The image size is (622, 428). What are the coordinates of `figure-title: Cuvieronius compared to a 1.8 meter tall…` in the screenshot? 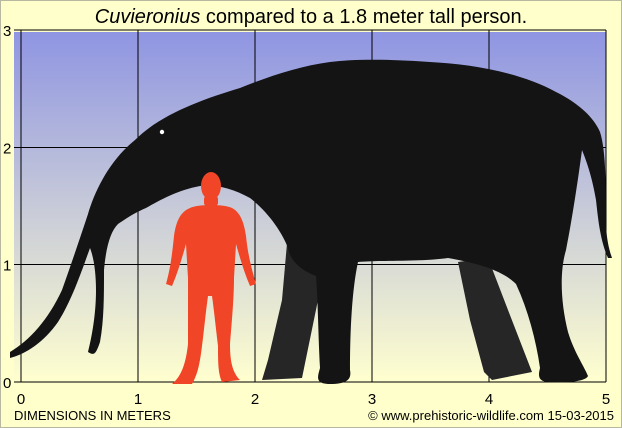 It's located at (311, 17).